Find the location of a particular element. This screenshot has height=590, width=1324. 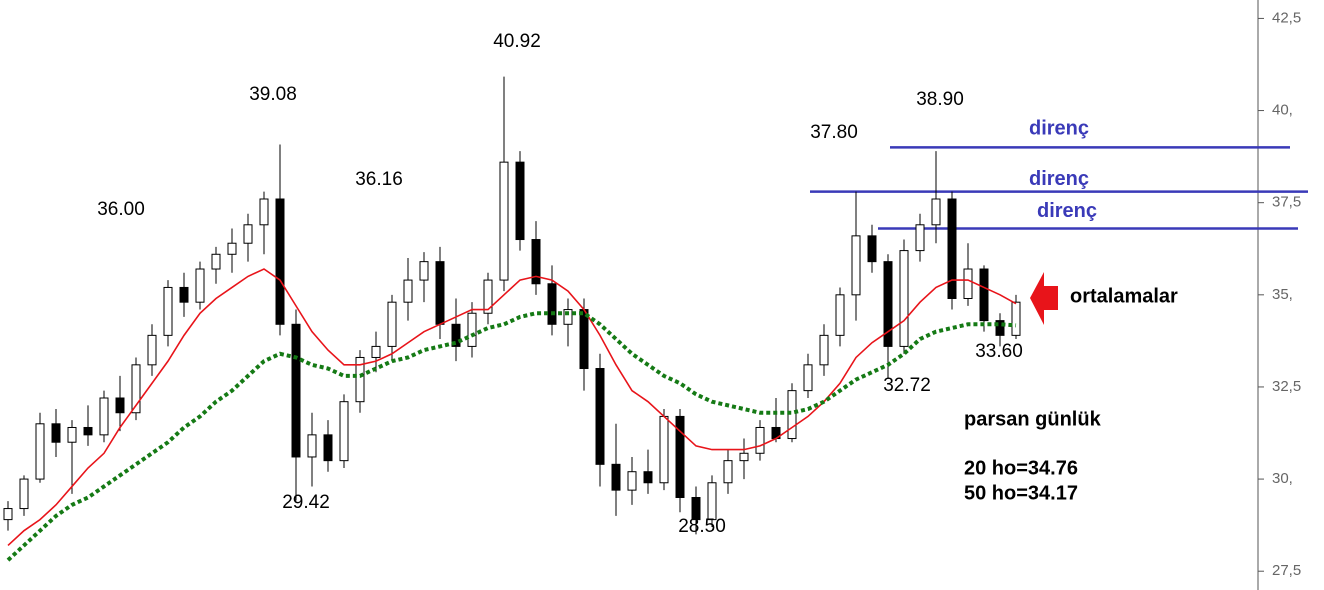

info-line: 20 ho=34.76 is located at coordinates (1021, 468).